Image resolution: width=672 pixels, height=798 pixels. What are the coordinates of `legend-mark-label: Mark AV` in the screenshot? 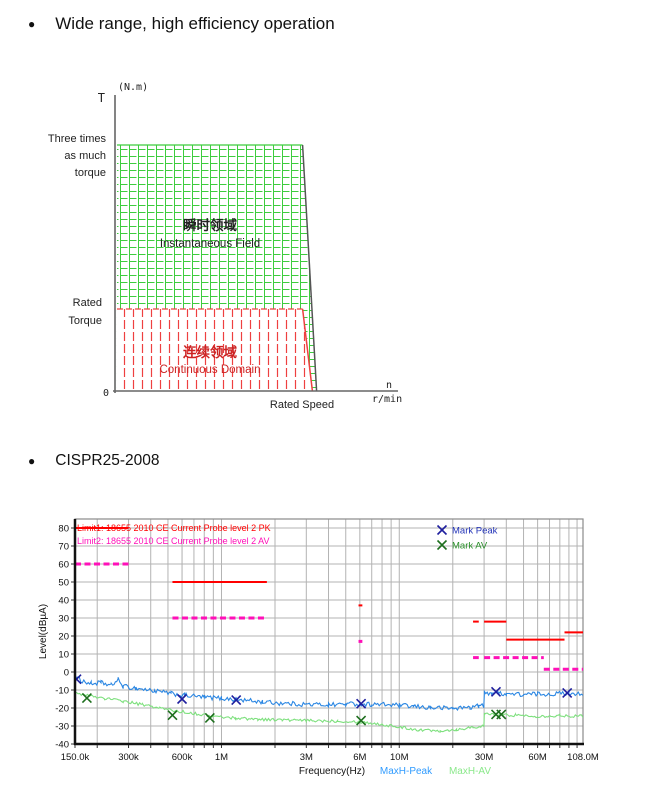 It's located at (470, 546).